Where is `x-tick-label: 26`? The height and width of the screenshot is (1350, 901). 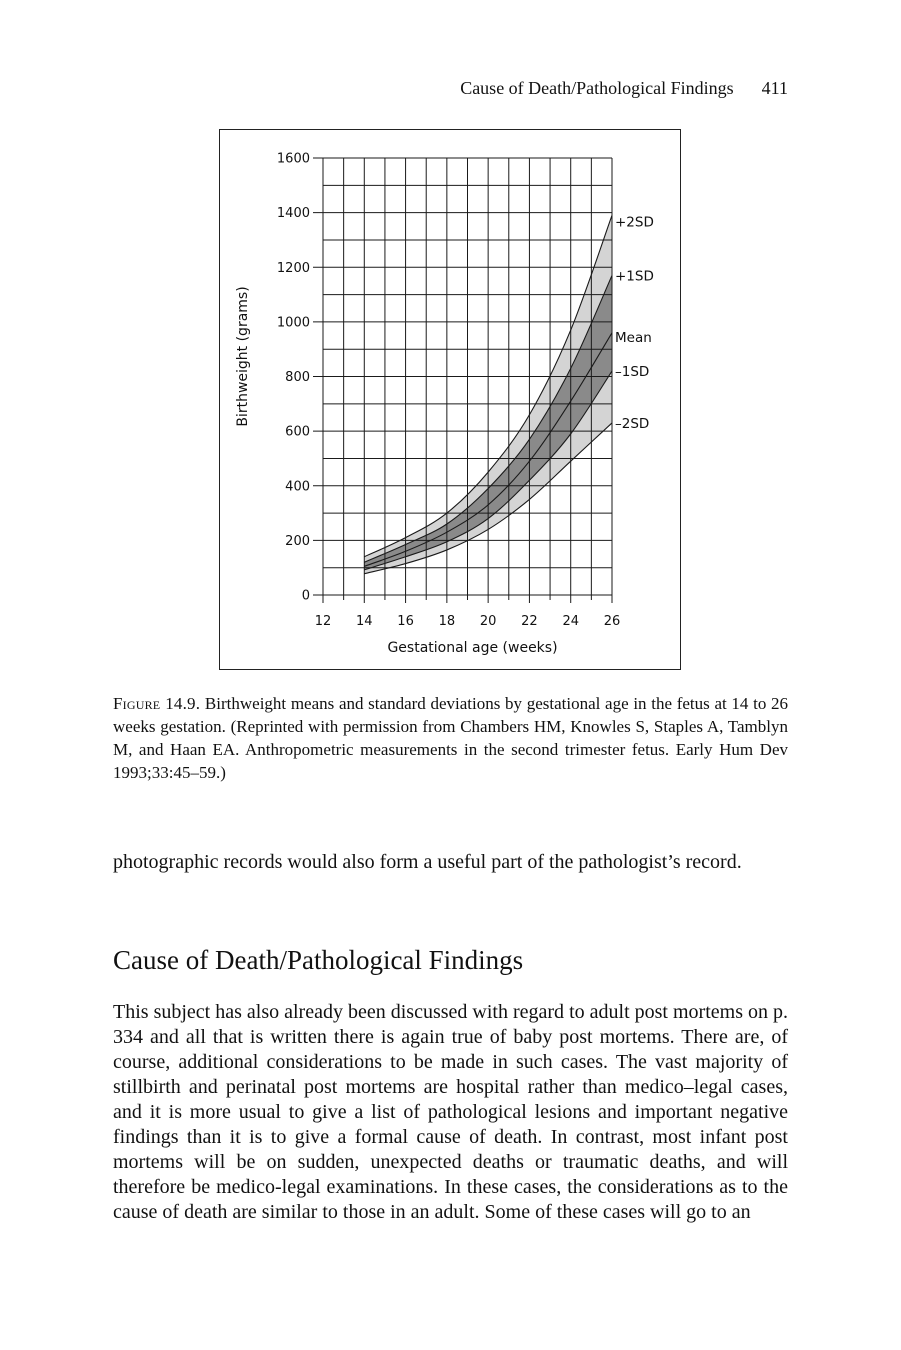
x-tick-label: 26 is located at coordinates (612, 621).